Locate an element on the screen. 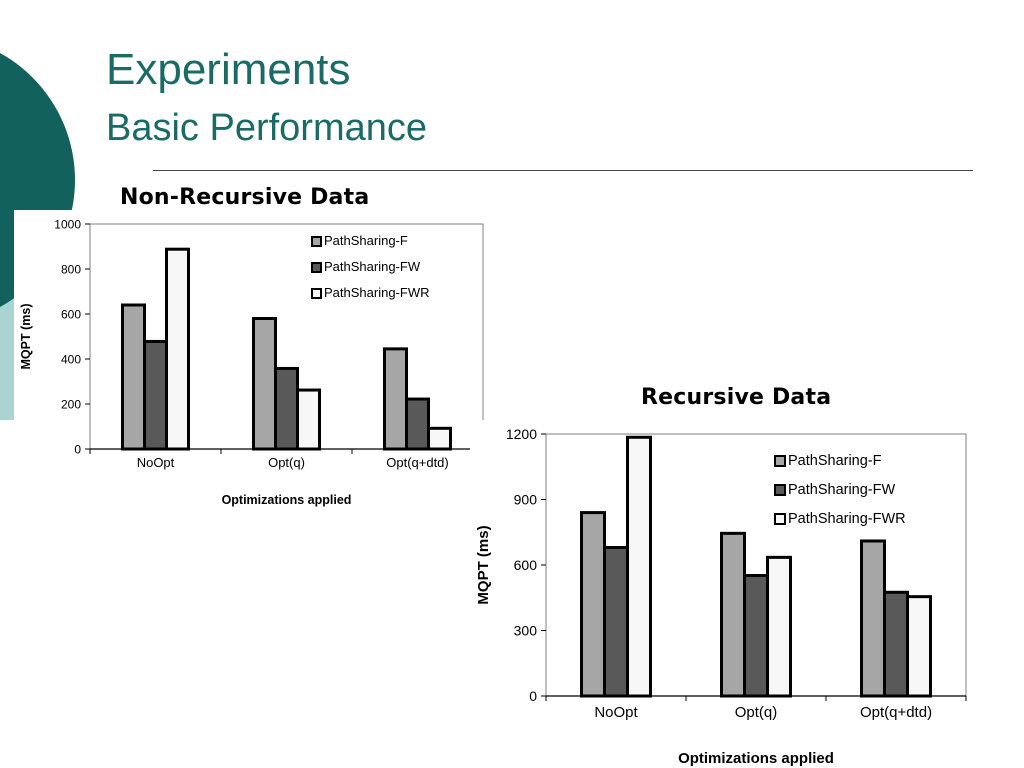  y-tick-label: 400 is located at coordinates (71, 359).